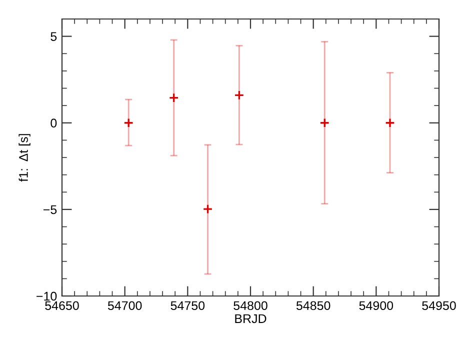 Image resolution: width=458 pixels, height=337 pixels. Describe the element at coordinates (439, 305) in the screenshot. I see `x-tick-label: 54950` at that location.